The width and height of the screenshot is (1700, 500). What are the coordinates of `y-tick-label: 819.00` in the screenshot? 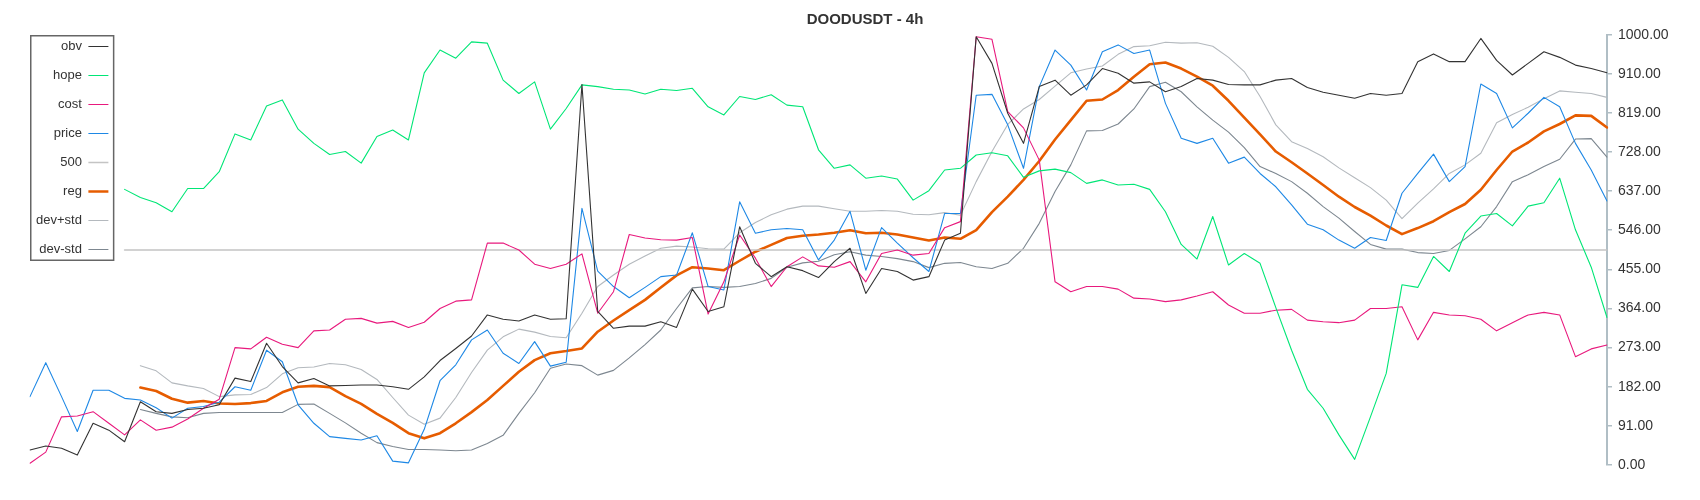 It's located at (1640, 111).